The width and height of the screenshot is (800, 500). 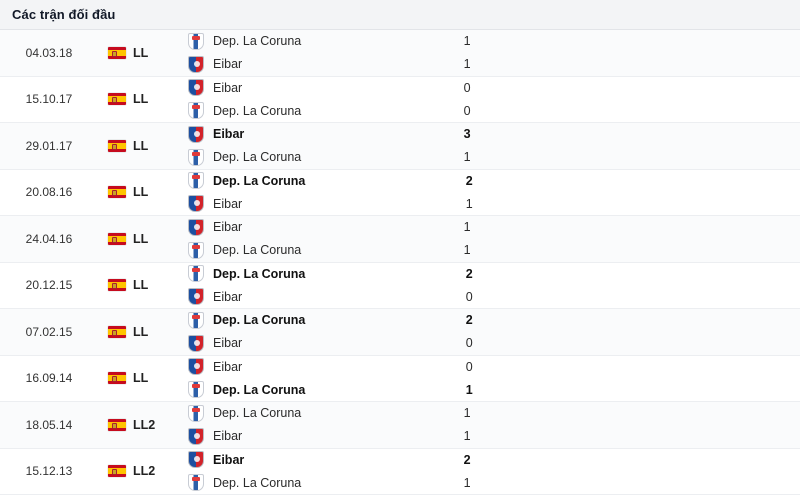 I want to click on match-date: 15.12.13, so click(x=49, y=471).